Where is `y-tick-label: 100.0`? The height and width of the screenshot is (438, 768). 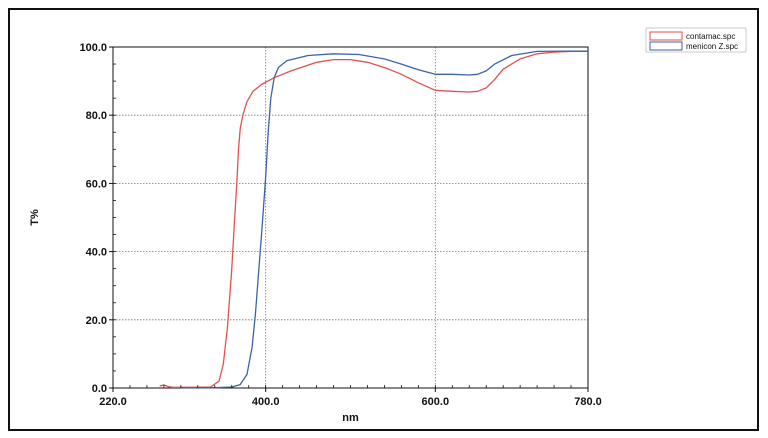
y-tick-label: 100.0 is located at coordinates (93, 48).